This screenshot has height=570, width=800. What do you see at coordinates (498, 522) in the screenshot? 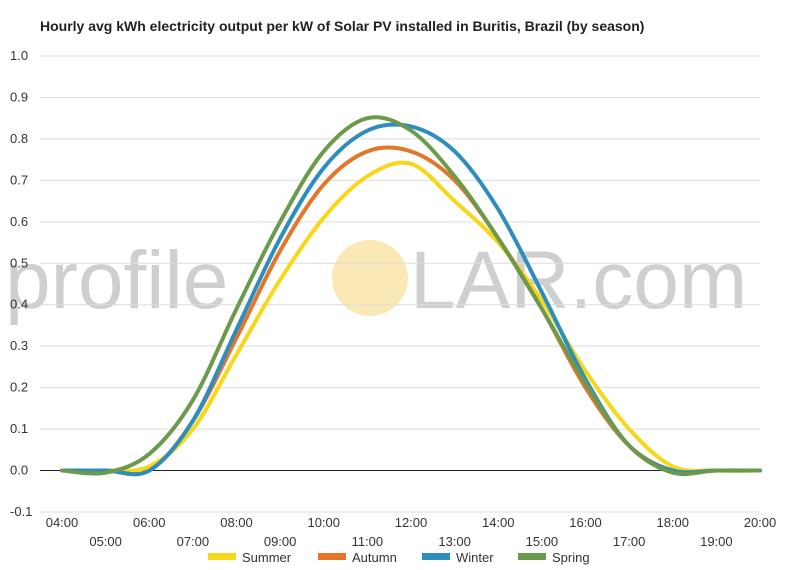
I see `x-tick-label: 14:00` at bounding box center [498, 522].